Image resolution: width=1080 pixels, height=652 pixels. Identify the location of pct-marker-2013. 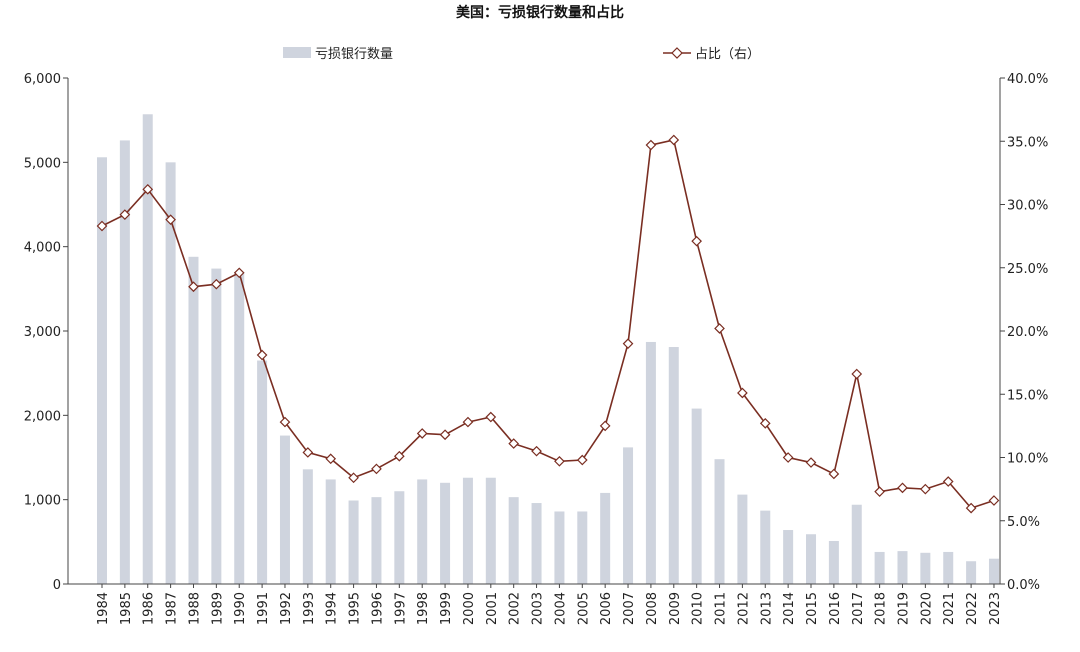
(765, 423).